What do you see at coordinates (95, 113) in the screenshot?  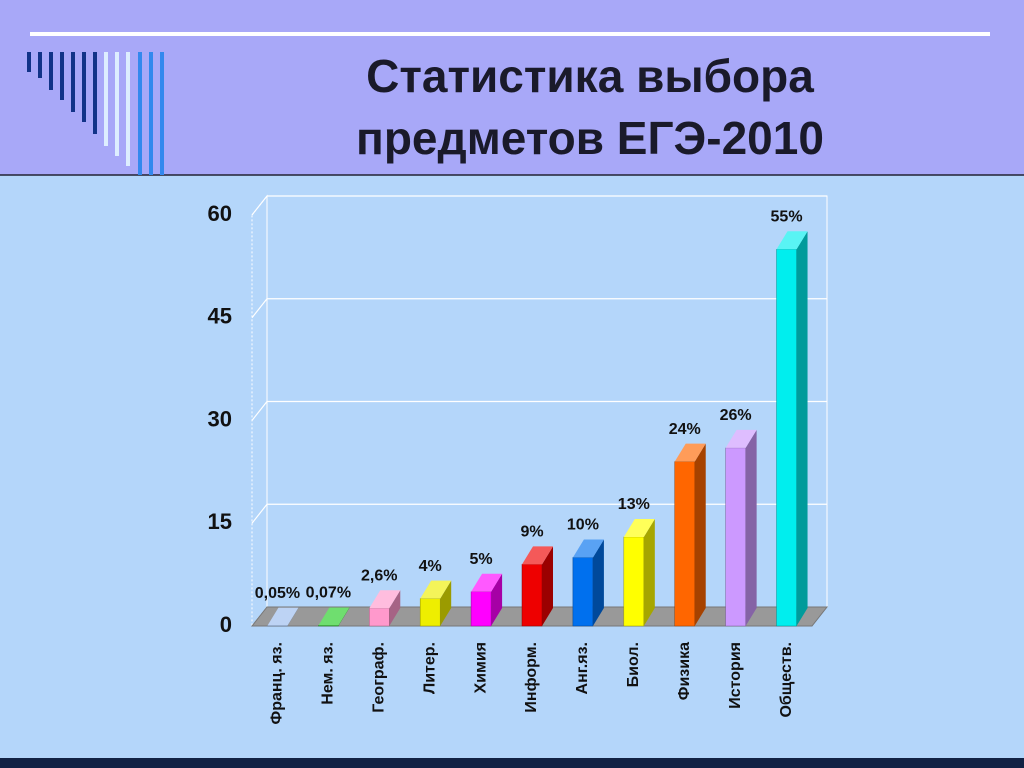 I see `decoration-bars` at bounding box center [95, 113].